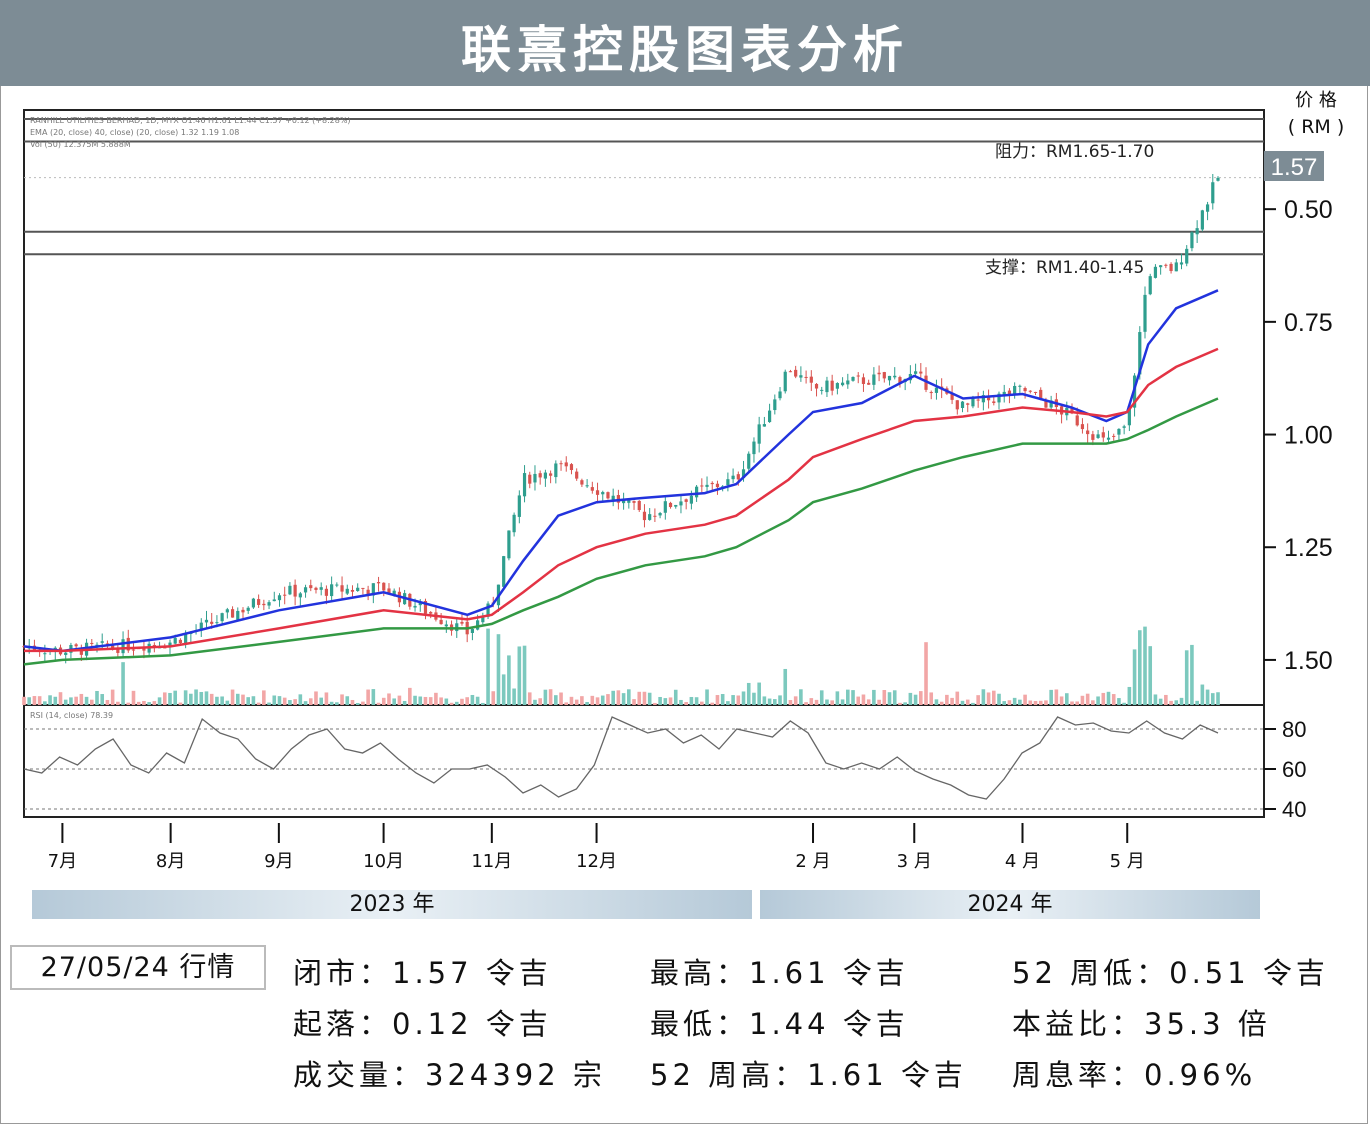  I want to click on current-price-box, so click(1294, 166).